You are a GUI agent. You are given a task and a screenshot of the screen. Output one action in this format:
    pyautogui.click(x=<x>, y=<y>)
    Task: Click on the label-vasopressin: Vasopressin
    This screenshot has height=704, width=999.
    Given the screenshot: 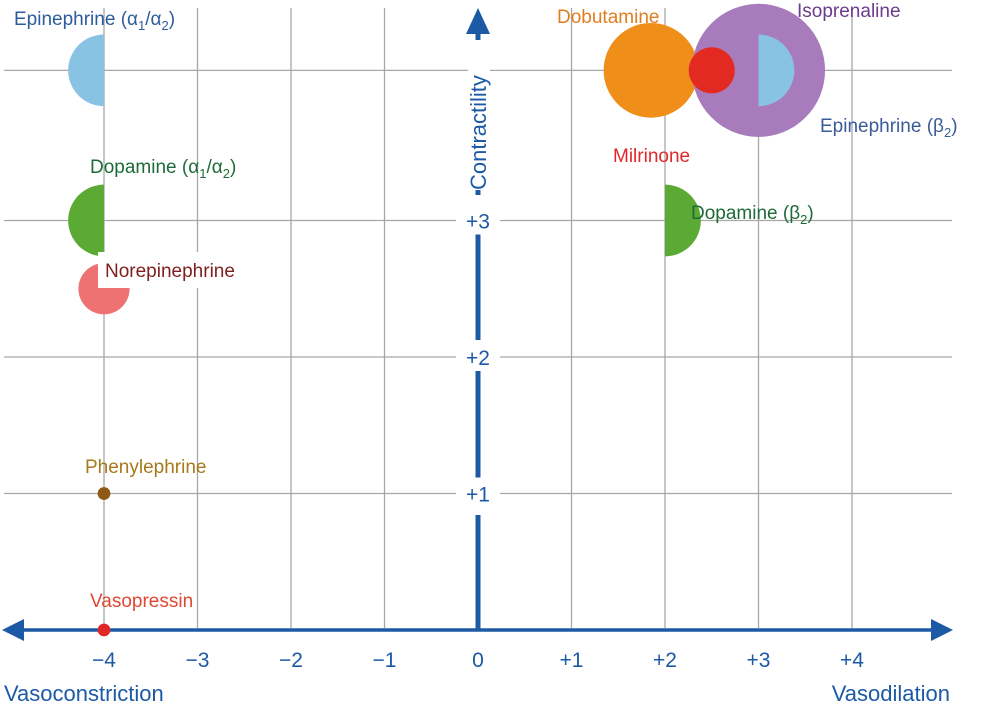 What is the action you would take?
    pyautogui.click(x=141, y=601)
    